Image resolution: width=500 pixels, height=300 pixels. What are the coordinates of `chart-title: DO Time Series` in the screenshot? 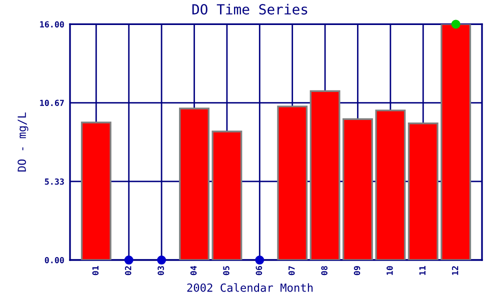 It's located at (250, 9).